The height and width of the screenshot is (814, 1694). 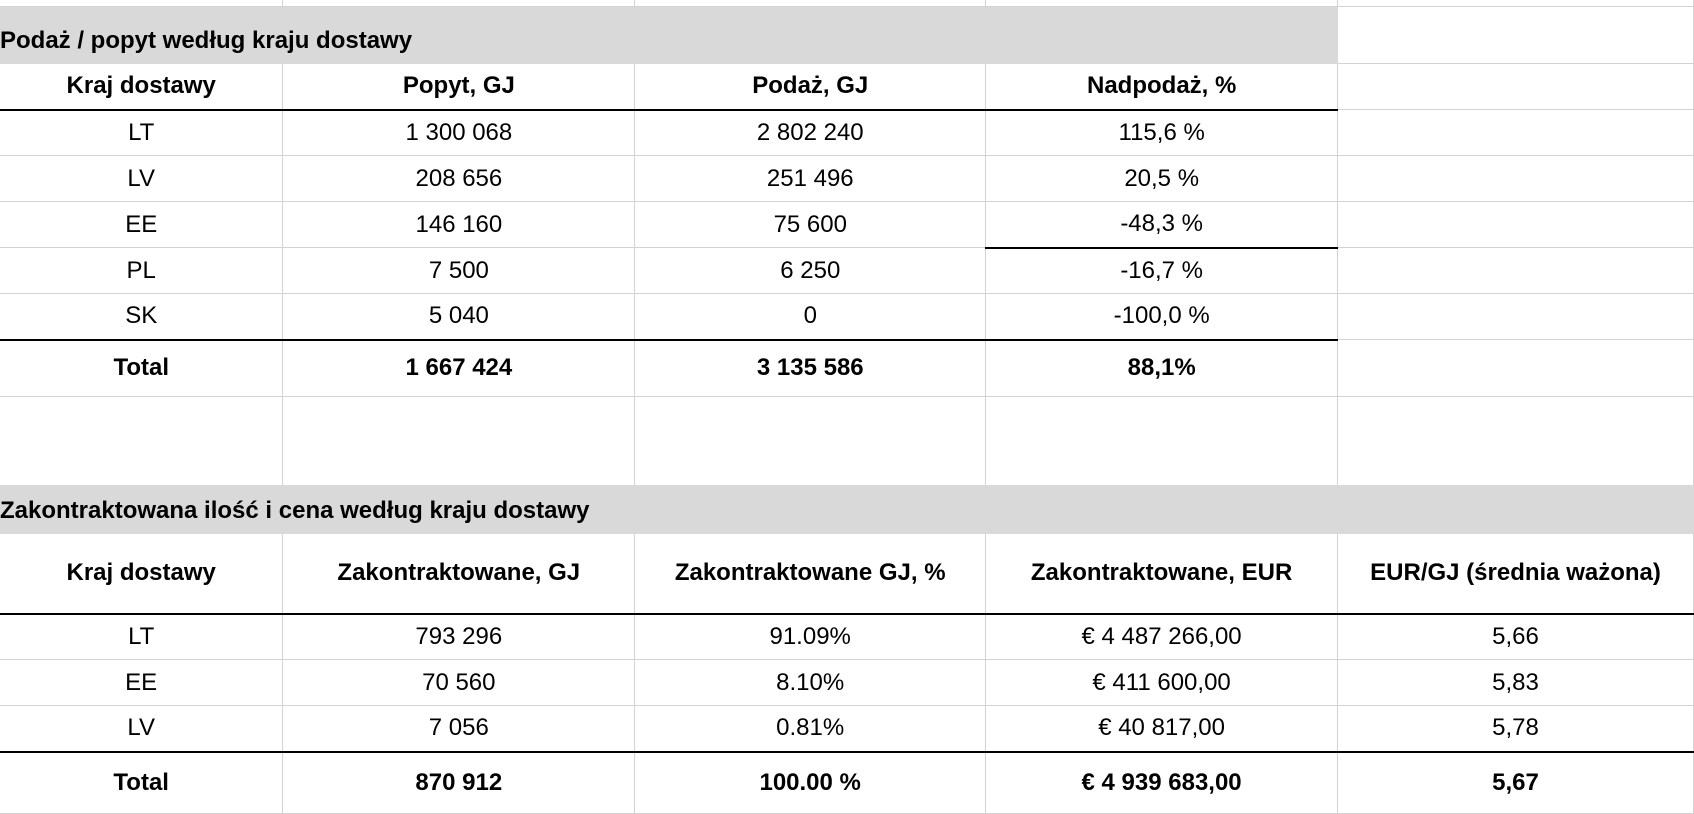 What do you see at coordinates (1162, 87) in the screenshot?
I see `column-header: Nadpodaż, %` at bounding box center [1162, 87].